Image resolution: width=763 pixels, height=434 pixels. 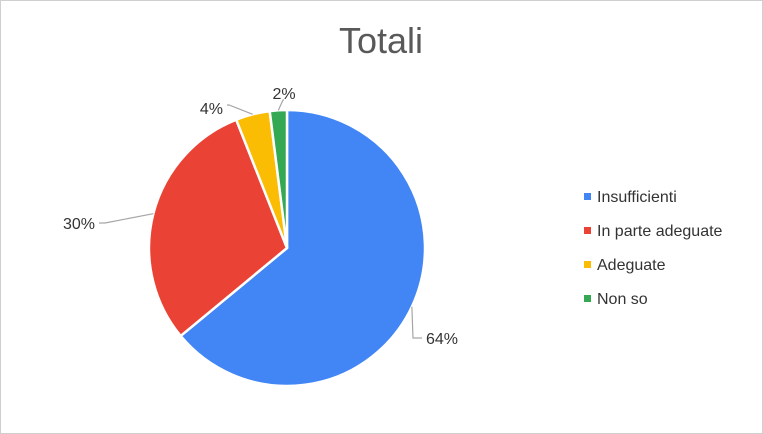 I want to click on data-label-adeguate: 4%, so click(x=211, y=109).